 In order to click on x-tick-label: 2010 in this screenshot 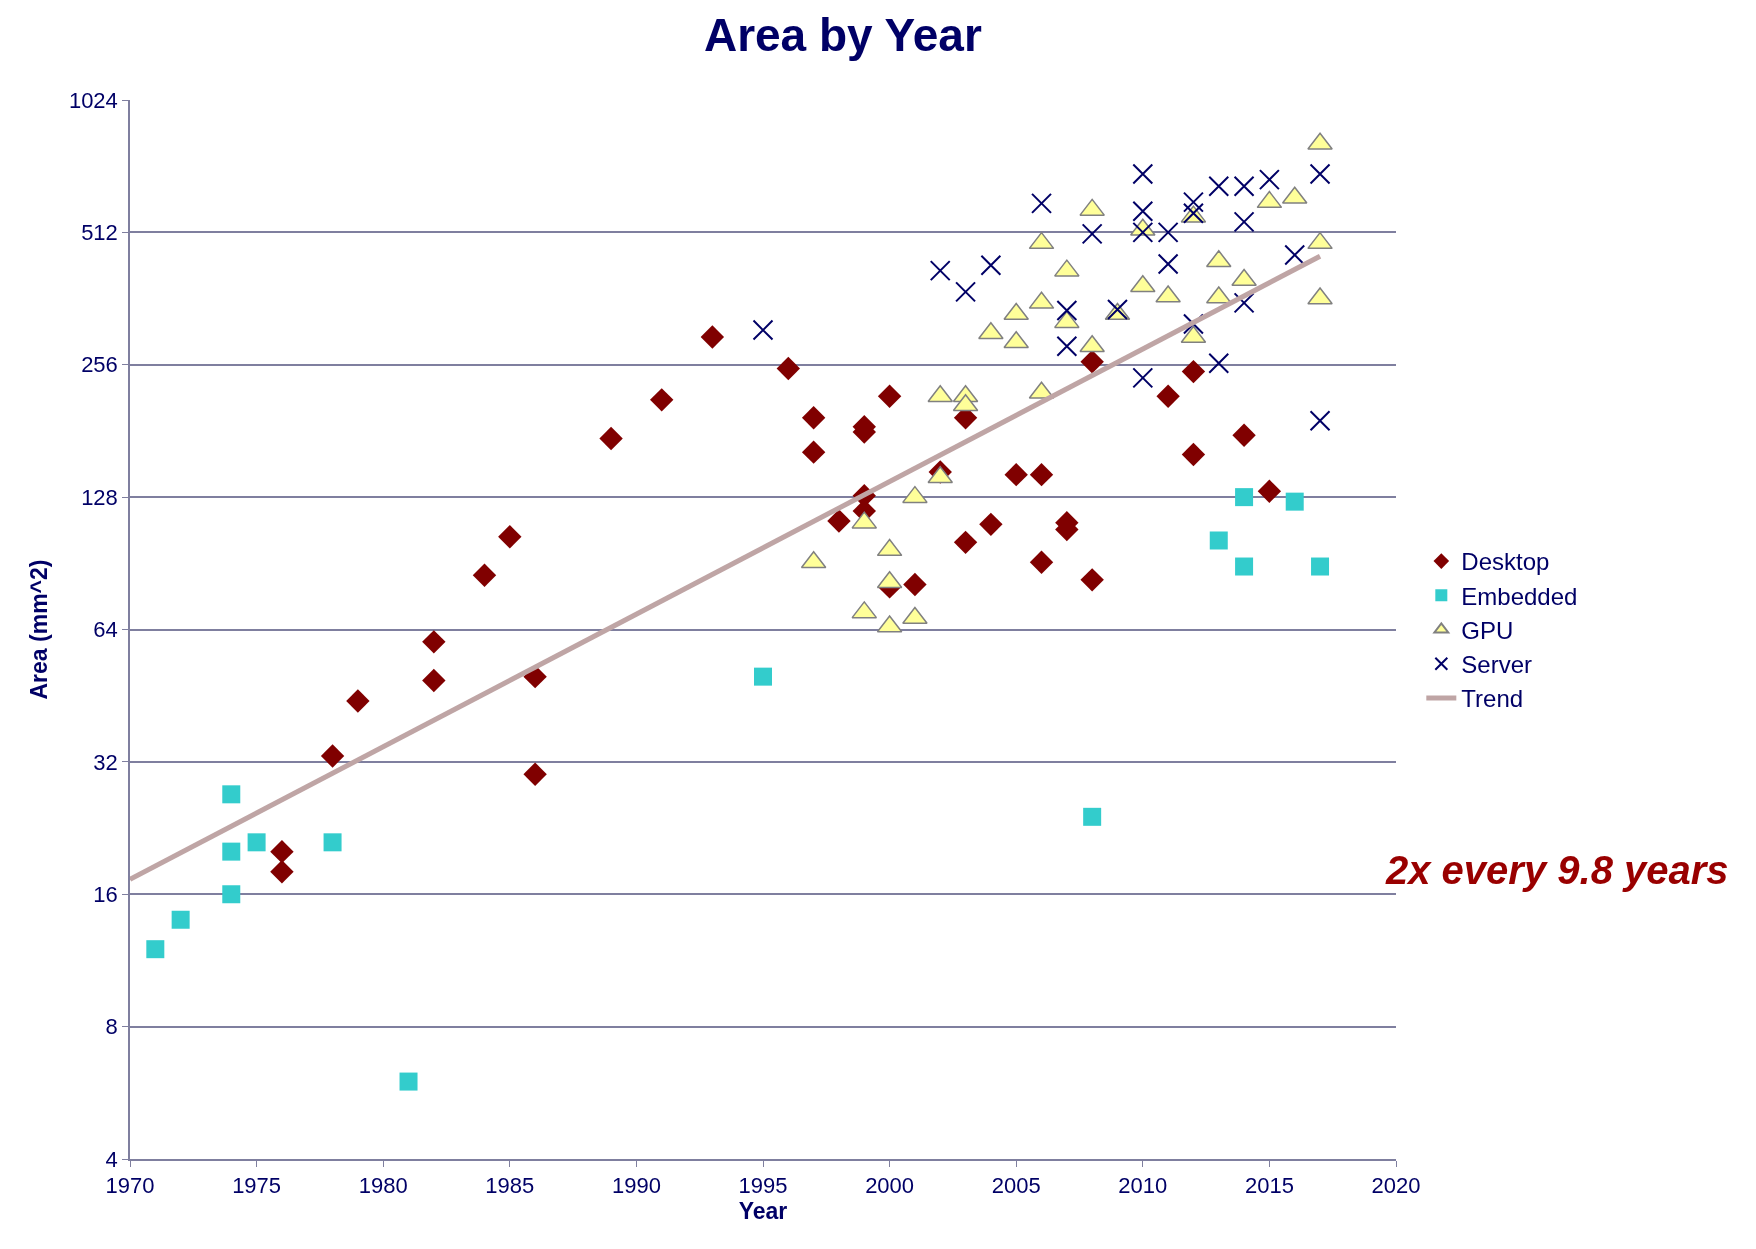, I will do `click(1143, 1186)`.